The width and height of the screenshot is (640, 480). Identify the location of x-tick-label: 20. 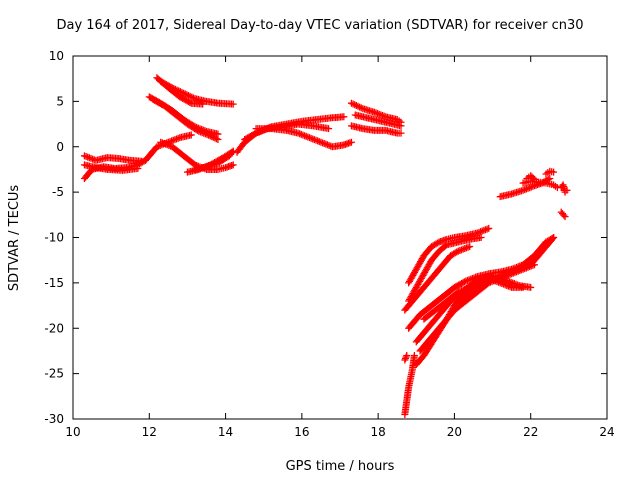
(454, 432).